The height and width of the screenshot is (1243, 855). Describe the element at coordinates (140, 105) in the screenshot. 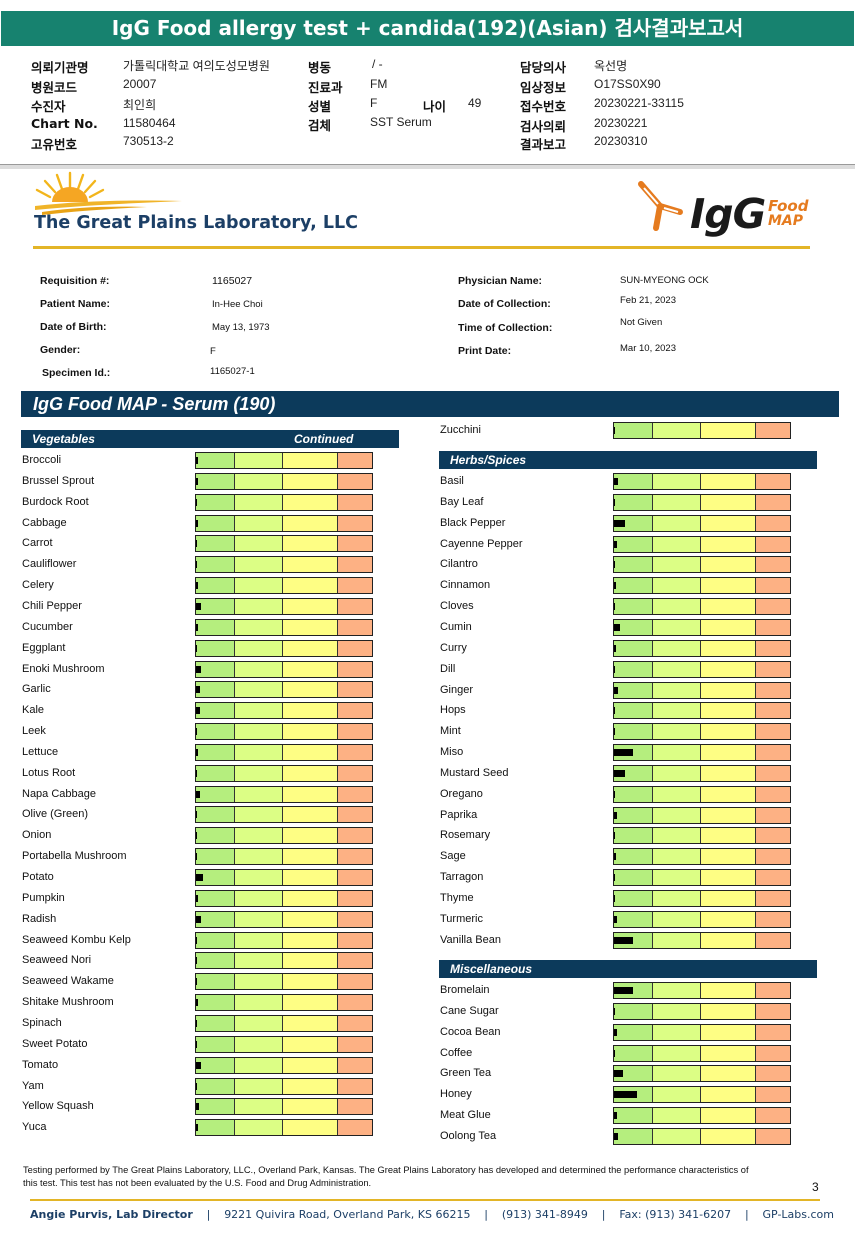

I see `patient-value: 최인희` at that location.